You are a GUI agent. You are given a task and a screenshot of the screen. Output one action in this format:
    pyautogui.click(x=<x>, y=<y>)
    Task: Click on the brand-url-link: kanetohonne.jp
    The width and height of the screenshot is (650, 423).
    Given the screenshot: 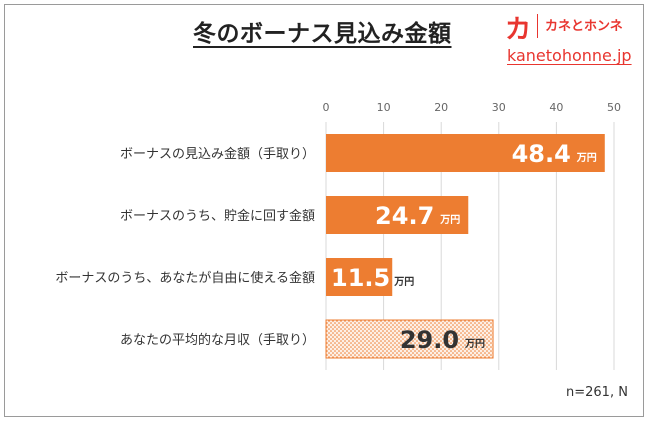 What is the action you would take?
    pyautogui.click(x=569, y=55)
    